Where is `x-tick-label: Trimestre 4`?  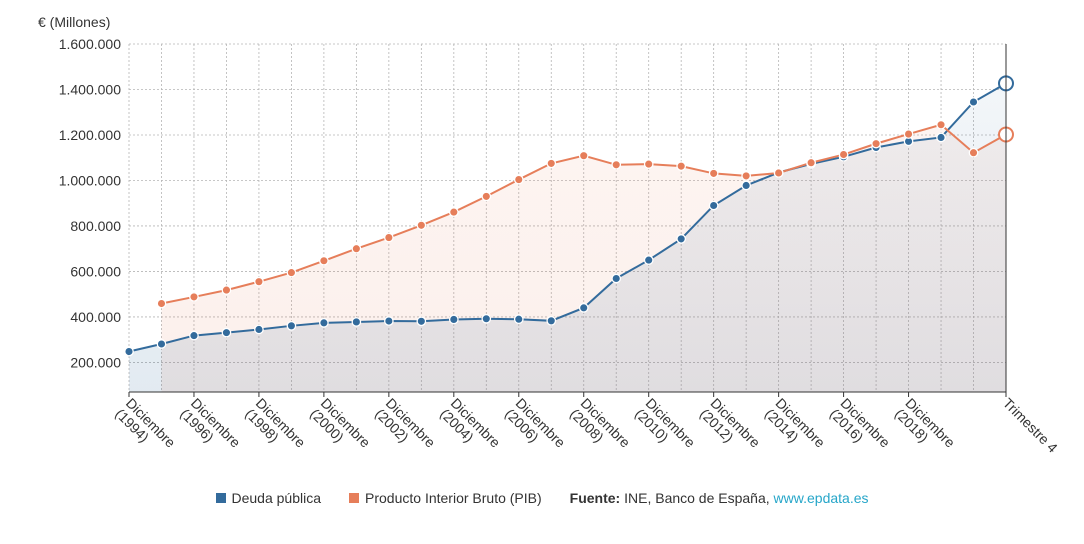
x-tick-label: Trimestre 4 is located at coordinates (1030, 425).